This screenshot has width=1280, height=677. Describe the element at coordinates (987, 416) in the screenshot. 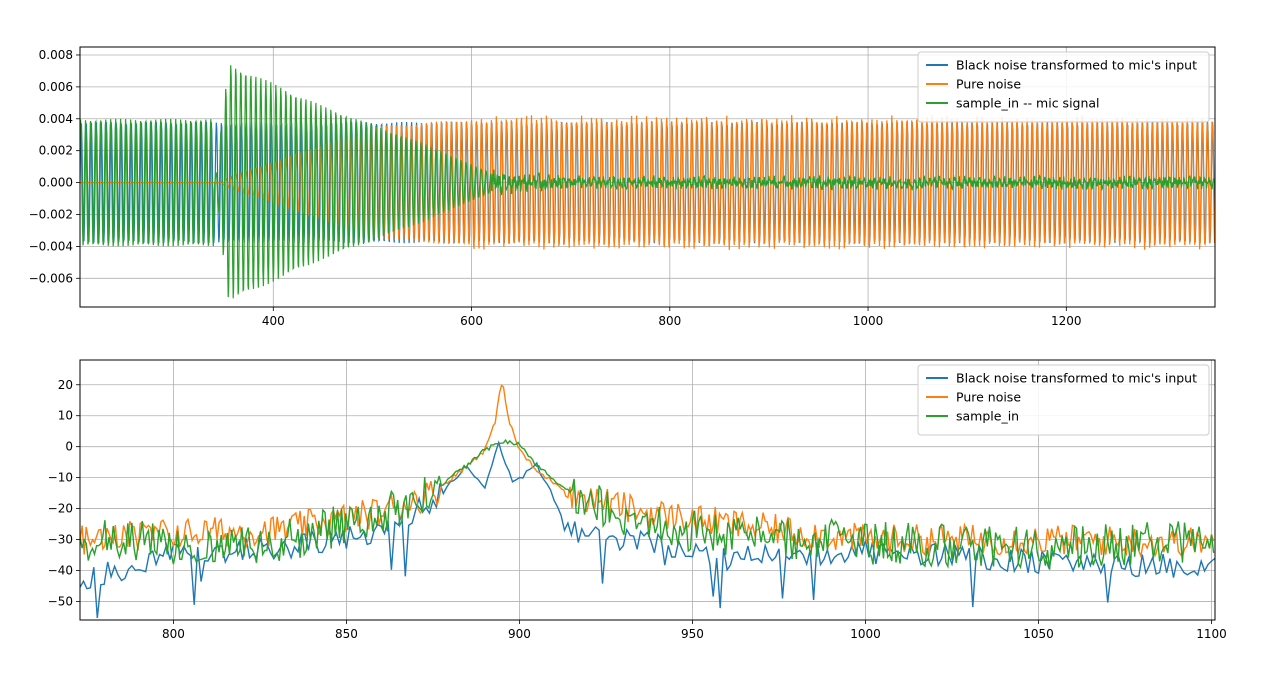

I see `legend-entry: sample_in` at that location.